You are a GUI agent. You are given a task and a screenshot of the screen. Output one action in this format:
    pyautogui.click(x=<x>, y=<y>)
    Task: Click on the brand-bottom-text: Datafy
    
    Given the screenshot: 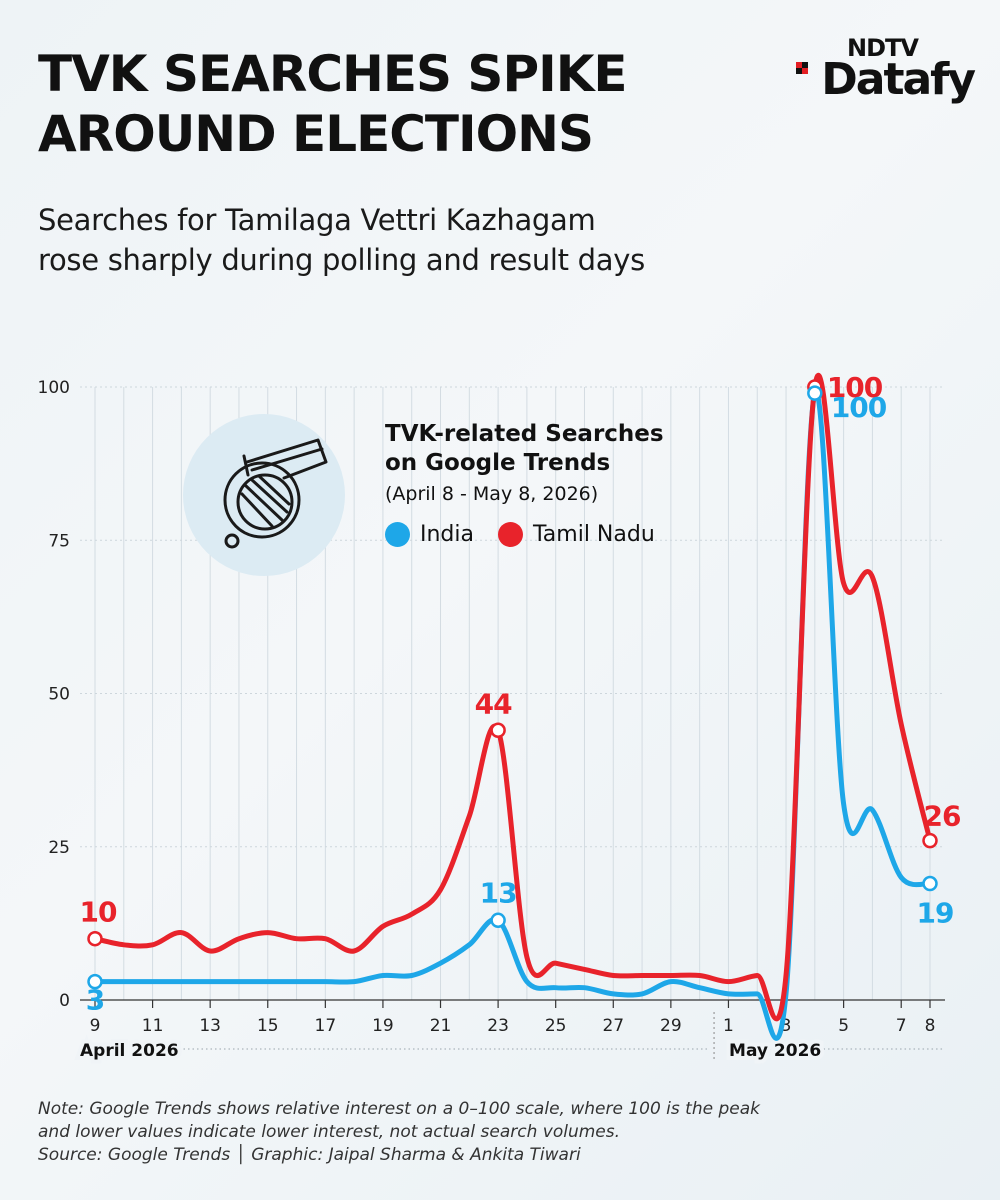 What is the action you would take?
    pyautogui.click(x=898, y=79)
    